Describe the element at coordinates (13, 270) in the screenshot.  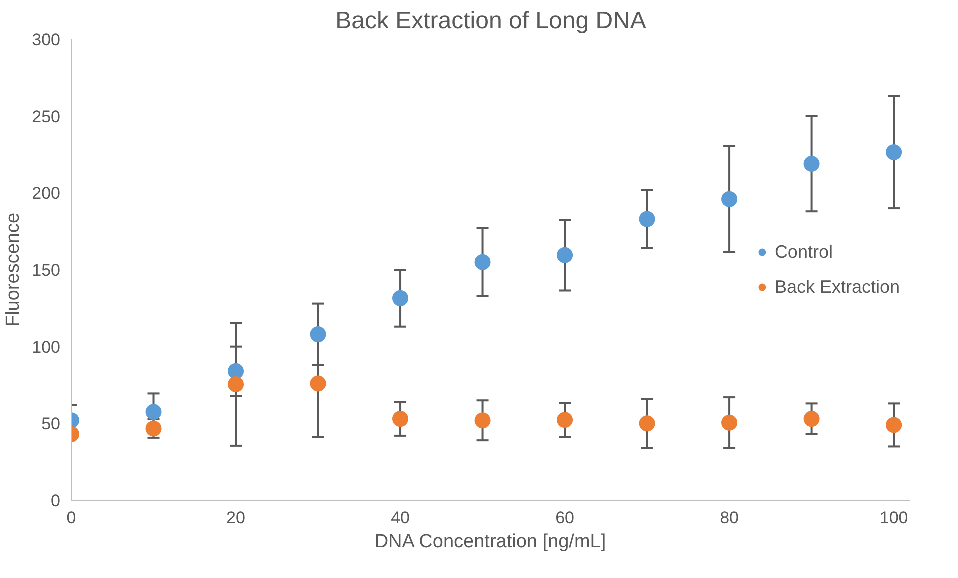
I see `y-axis-title: Fluorescence` at that location.